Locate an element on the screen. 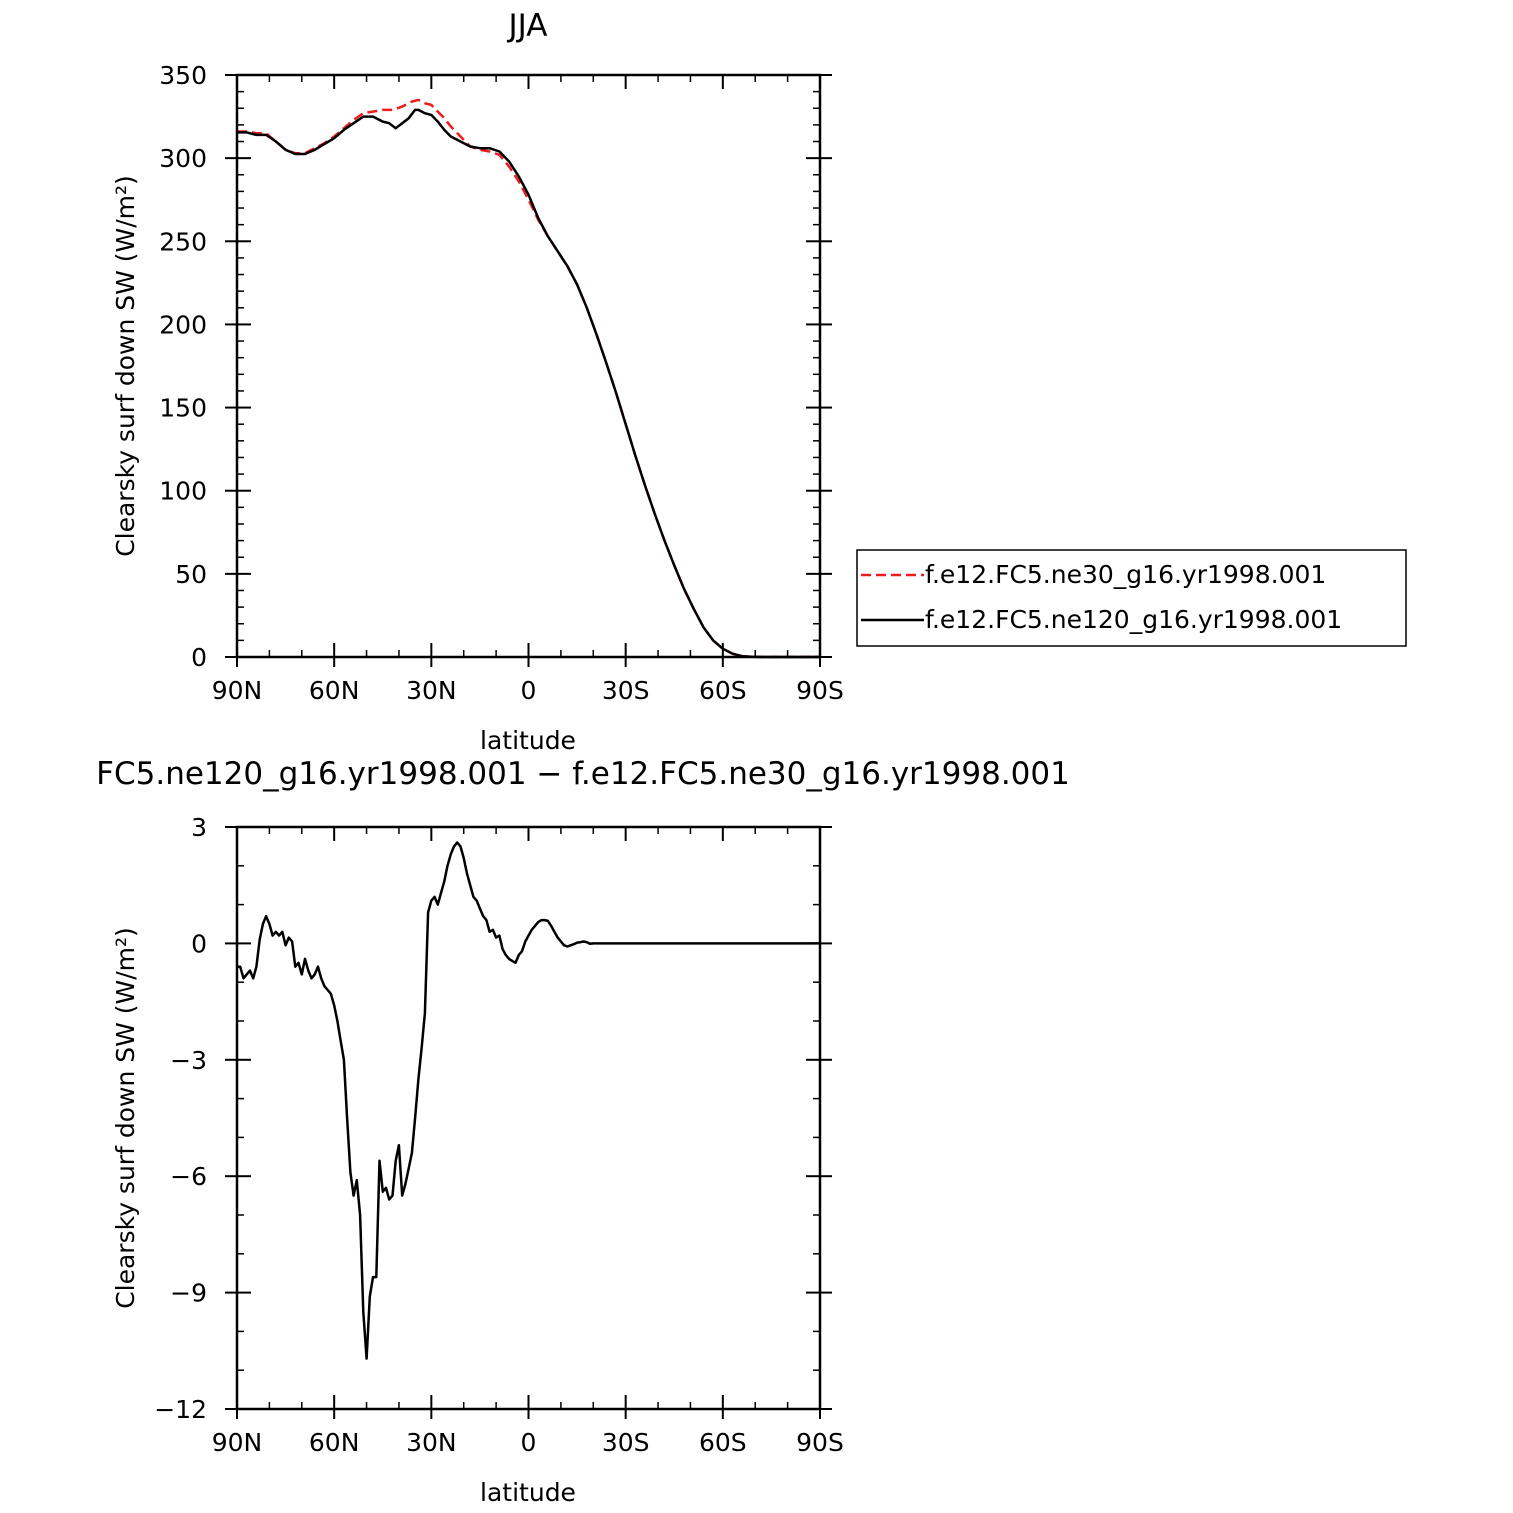 This screenshot has height=1513, width=1513. y-axis-title-bottom: Clearsky surf down SW (W/m²) is located at coordinates (125, 1118).